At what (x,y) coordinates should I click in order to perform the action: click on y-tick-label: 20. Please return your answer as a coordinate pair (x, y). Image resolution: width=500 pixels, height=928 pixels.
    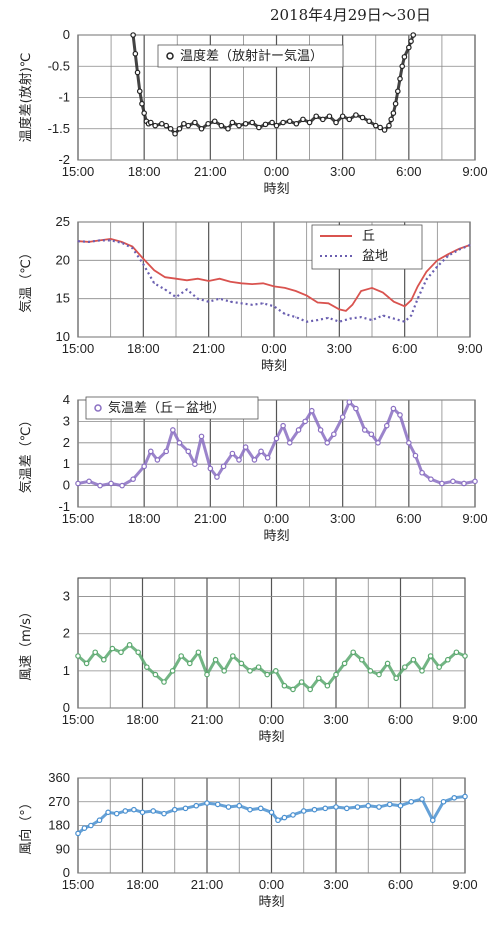
    Looking at the image, I should click on (63, 259).